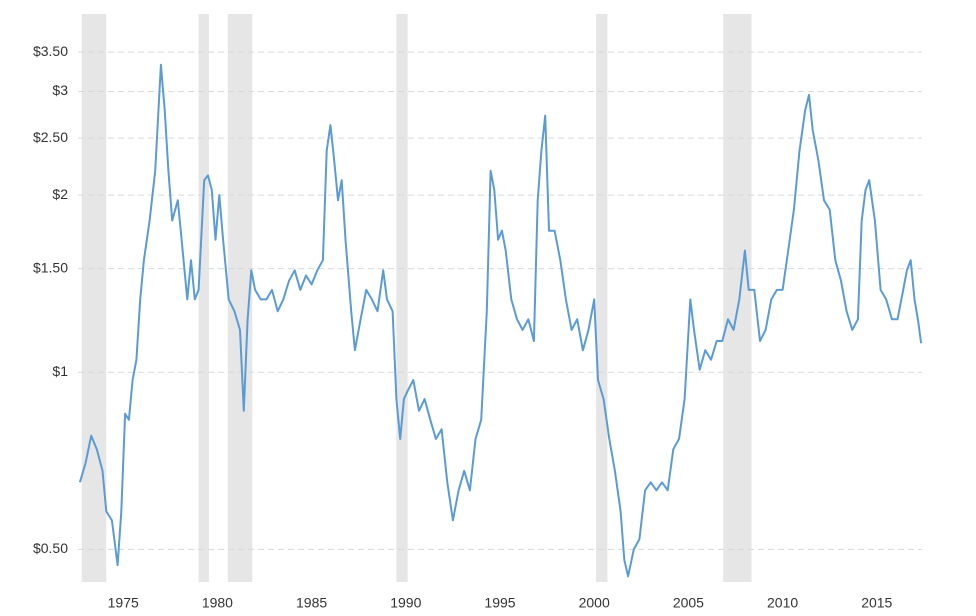  Describe the element at coordinates (50, 51) in the screenshot. I see `y-tick-label: $3.50` at that location.